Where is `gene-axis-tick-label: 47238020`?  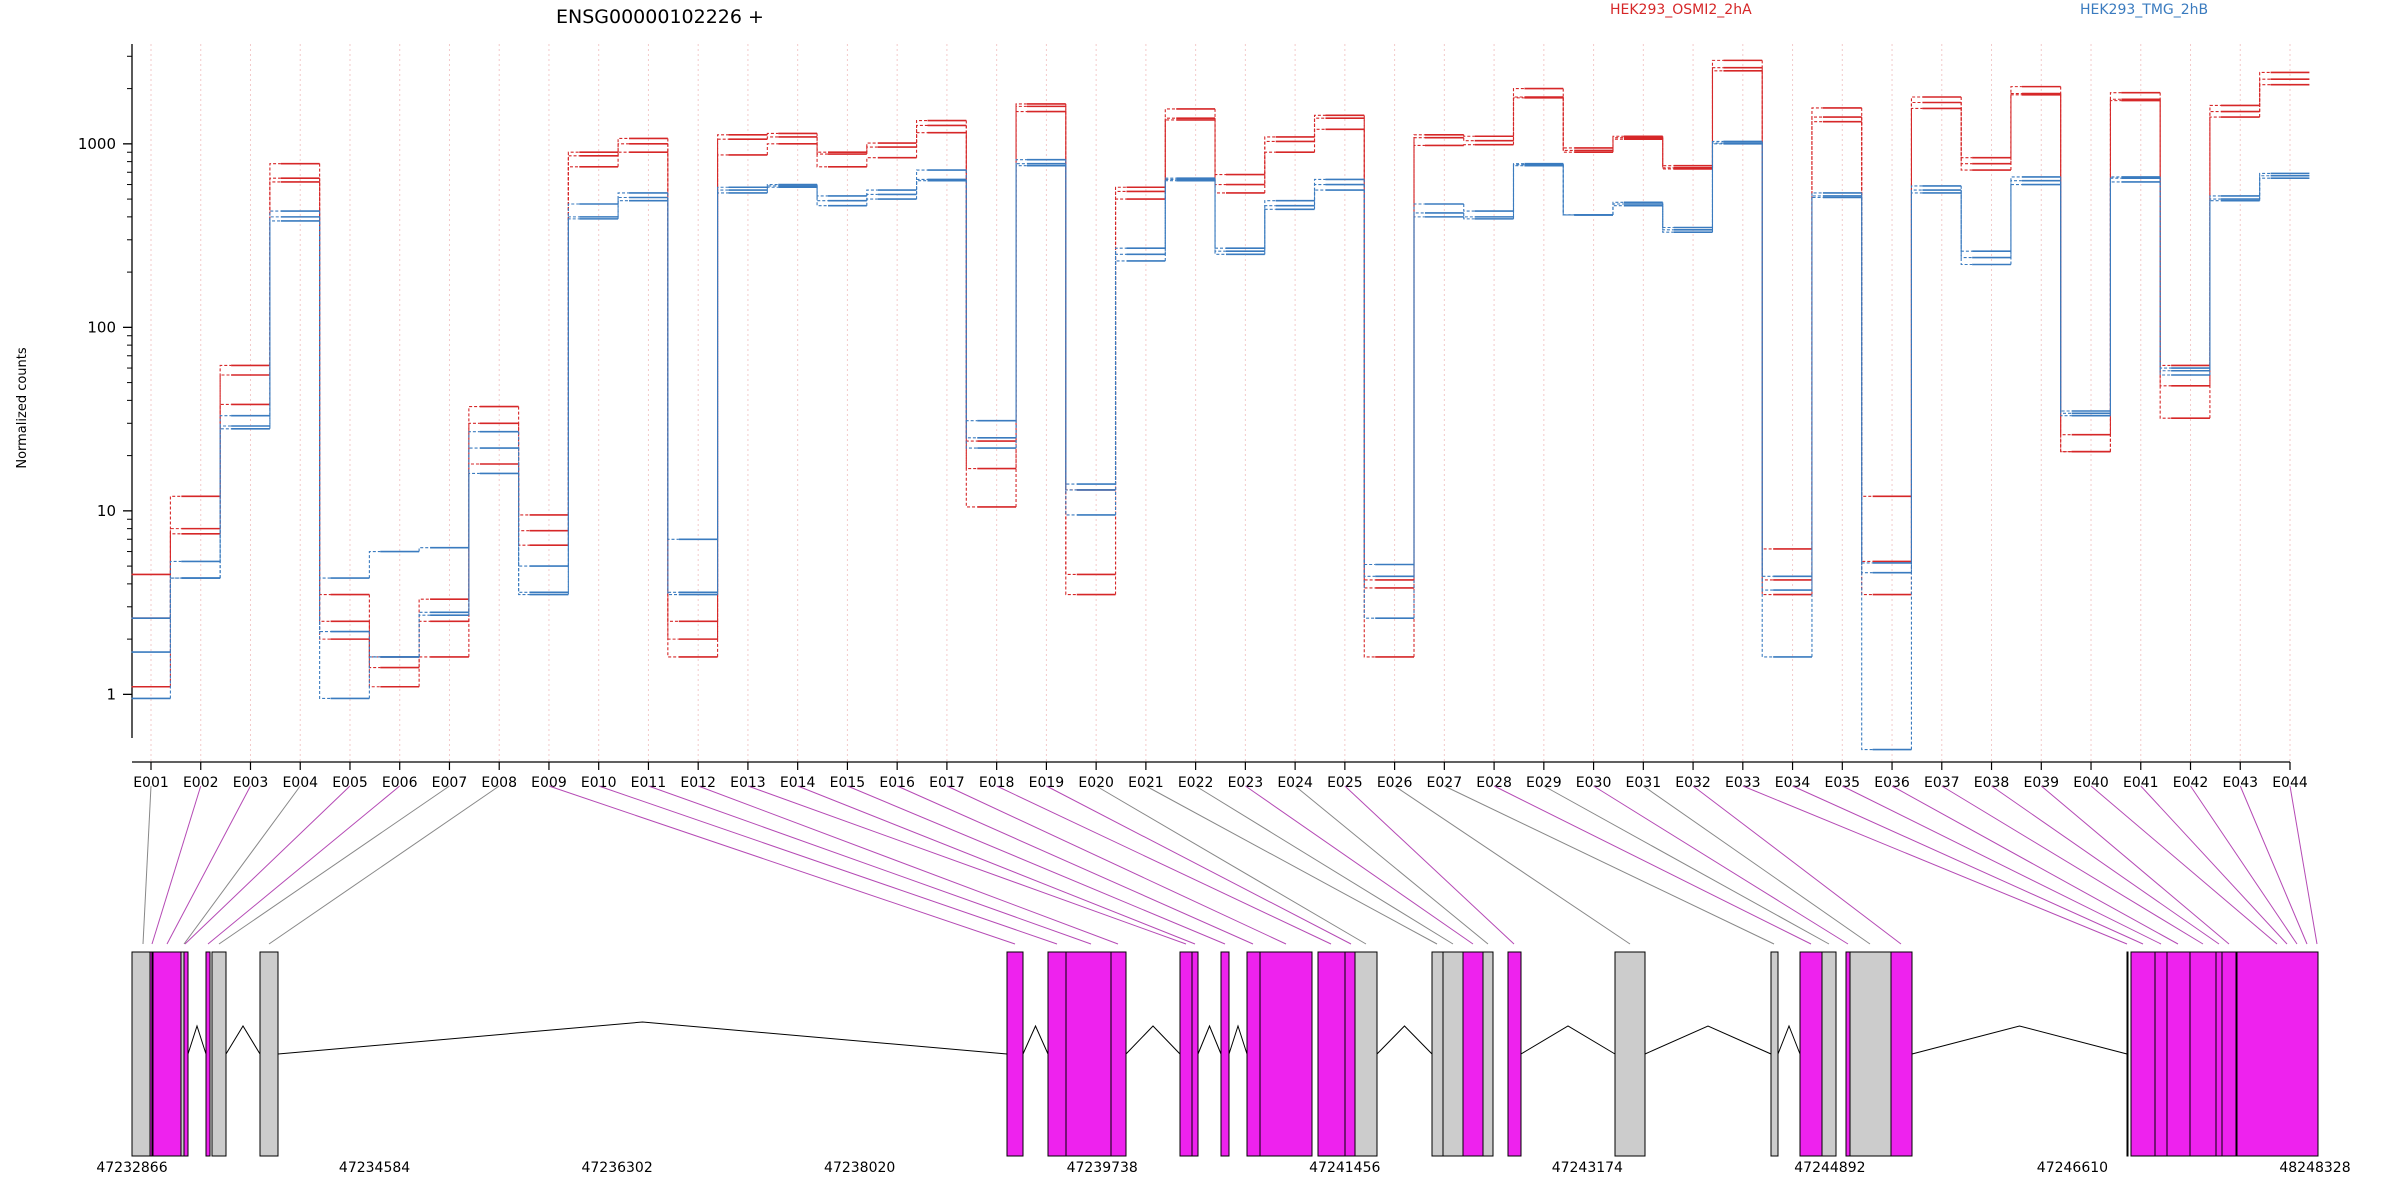 gene-axis-tick-label: 47238020 is located at coordinates (859, 1168).